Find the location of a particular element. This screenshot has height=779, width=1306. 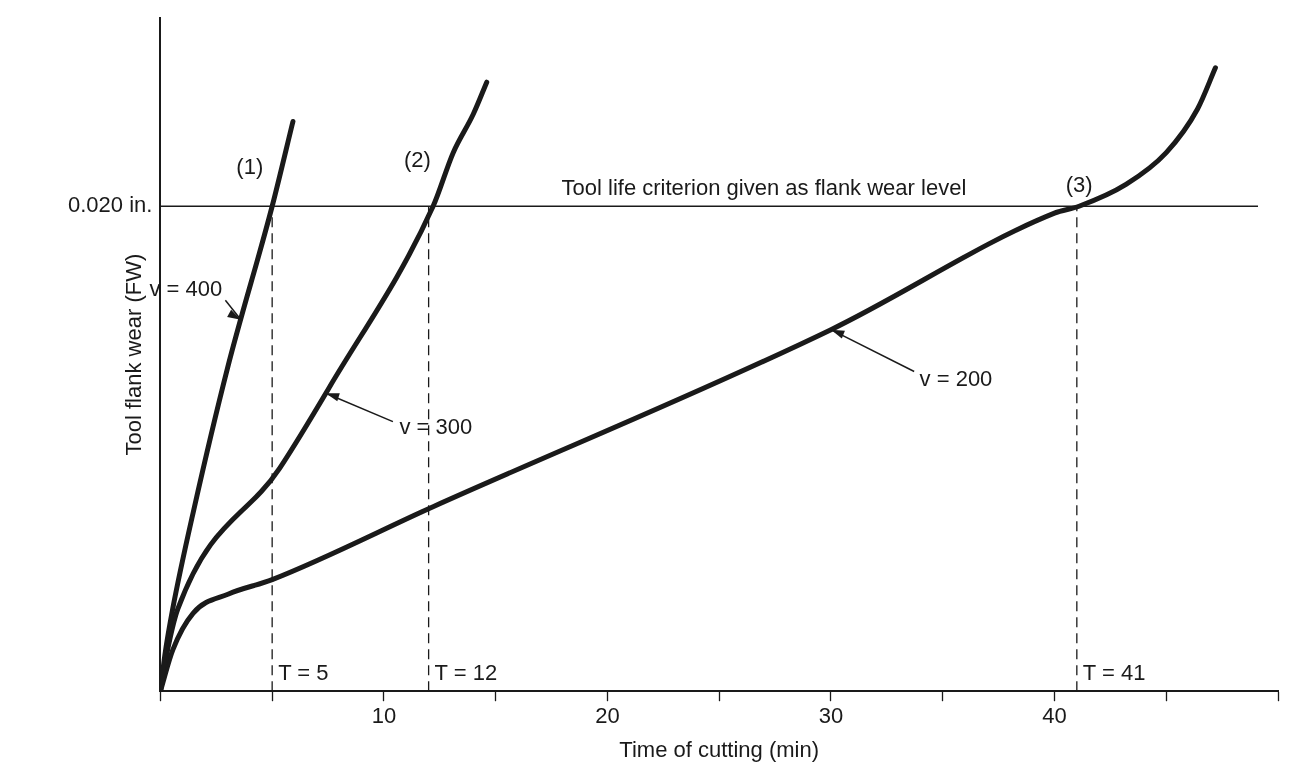

ref-line-label: T = 12 is located at coordinates (466, 673).